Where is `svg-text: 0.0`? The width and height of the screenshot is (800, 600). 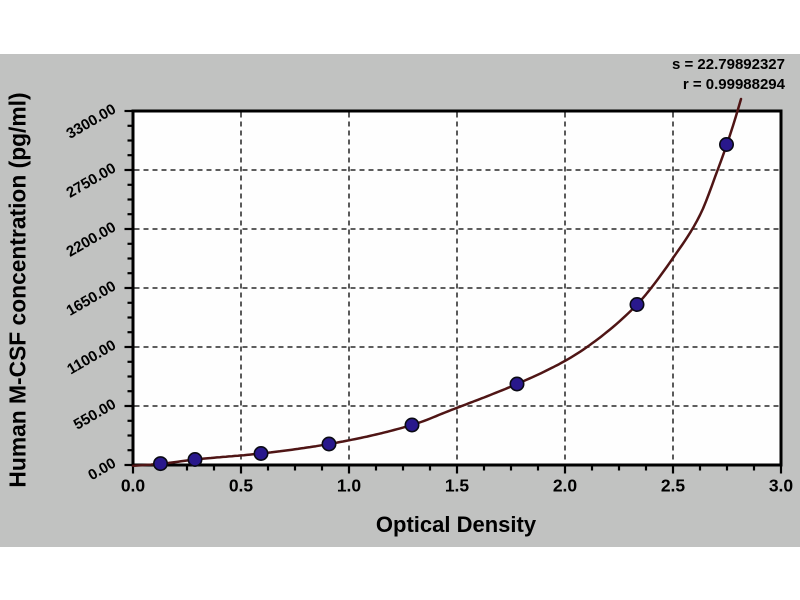
svg-text: 0.0 is located at coordinates (133, 486).